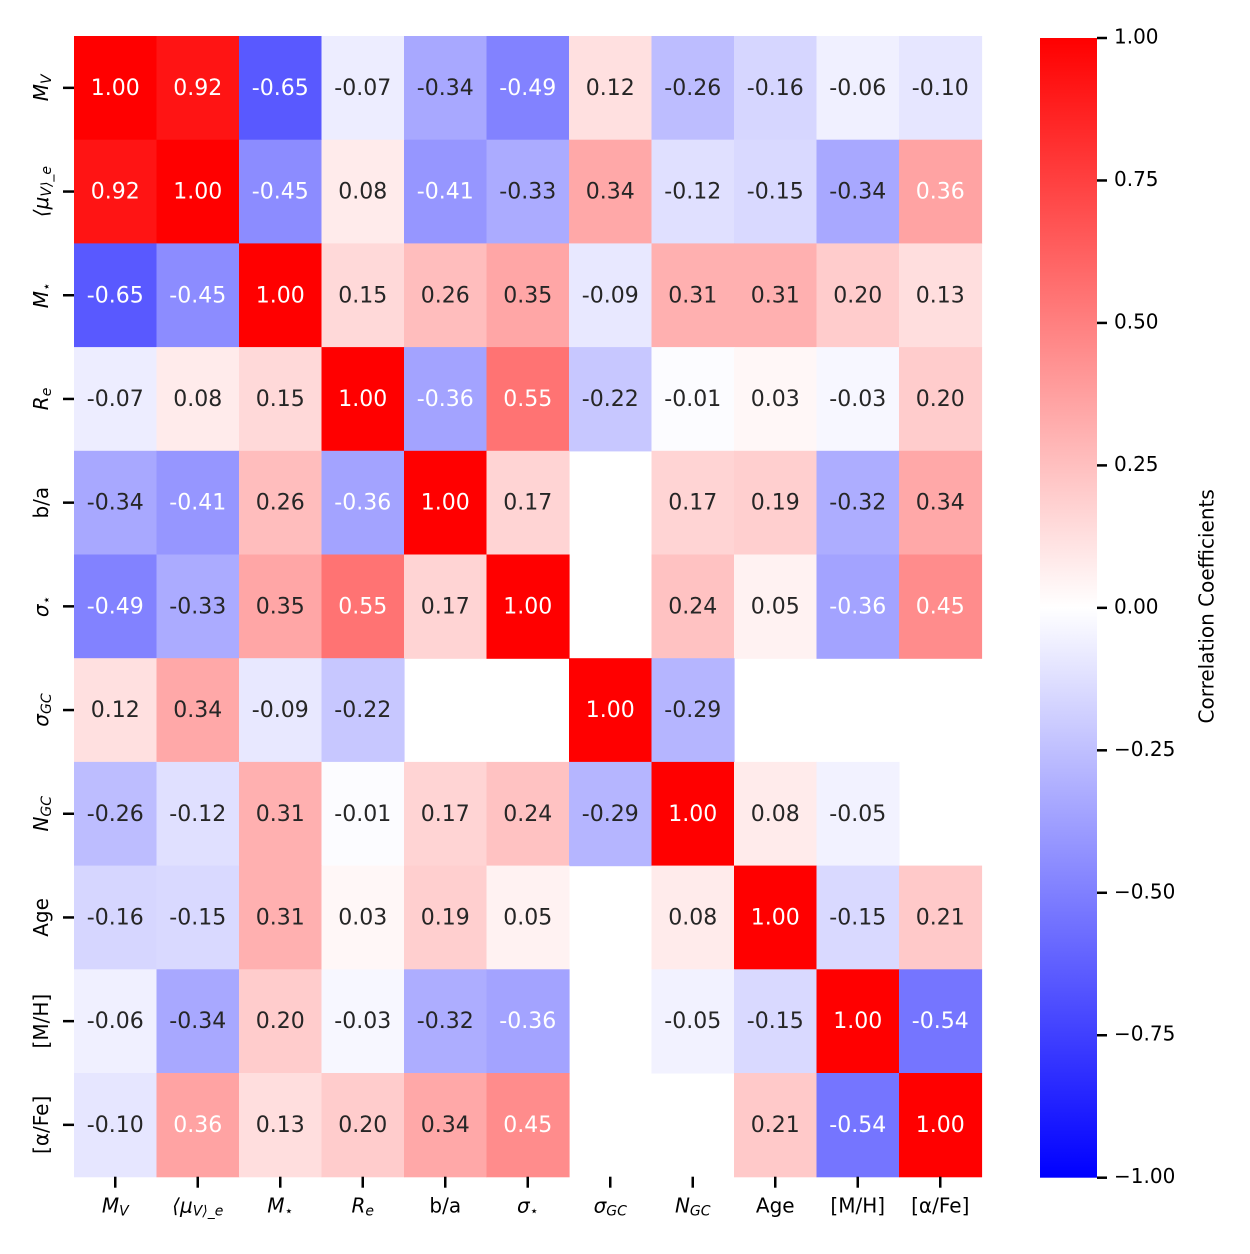  What do you see at coordinates (41, 503) in the screenshot?
I see `y-tick-label: b/a` at bounding box center [41, 503].